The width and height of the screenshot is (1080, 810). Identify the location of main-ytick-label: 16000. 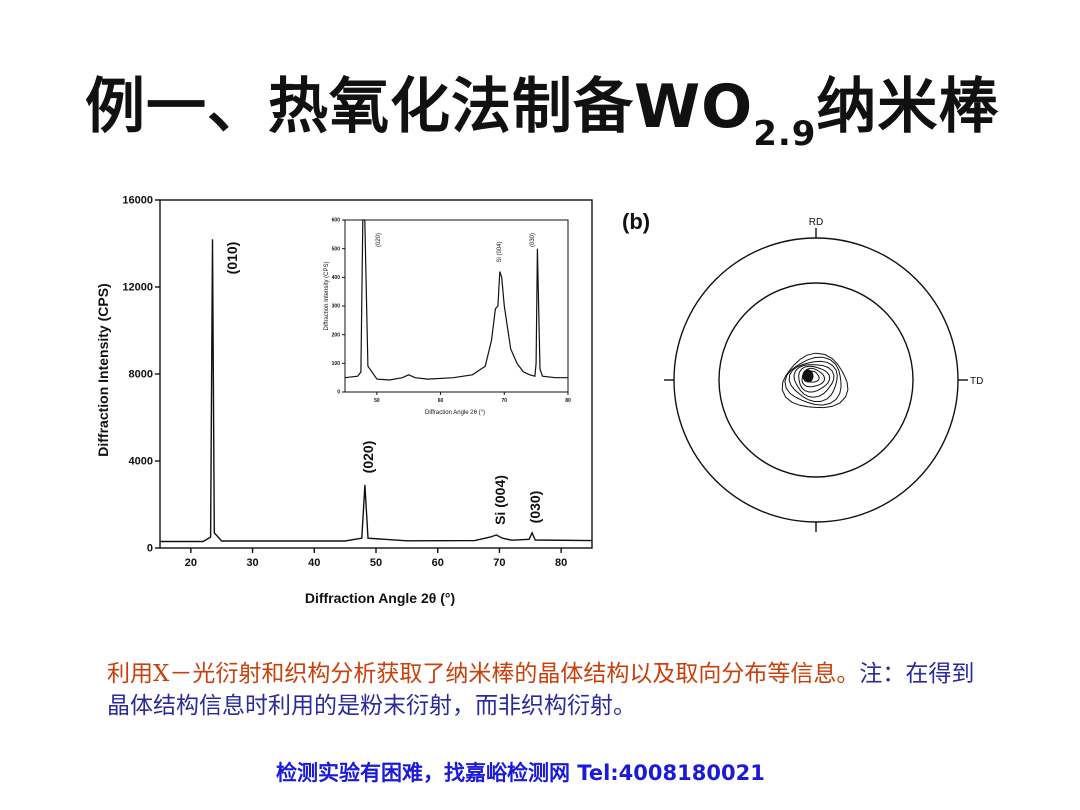
(137, 201).